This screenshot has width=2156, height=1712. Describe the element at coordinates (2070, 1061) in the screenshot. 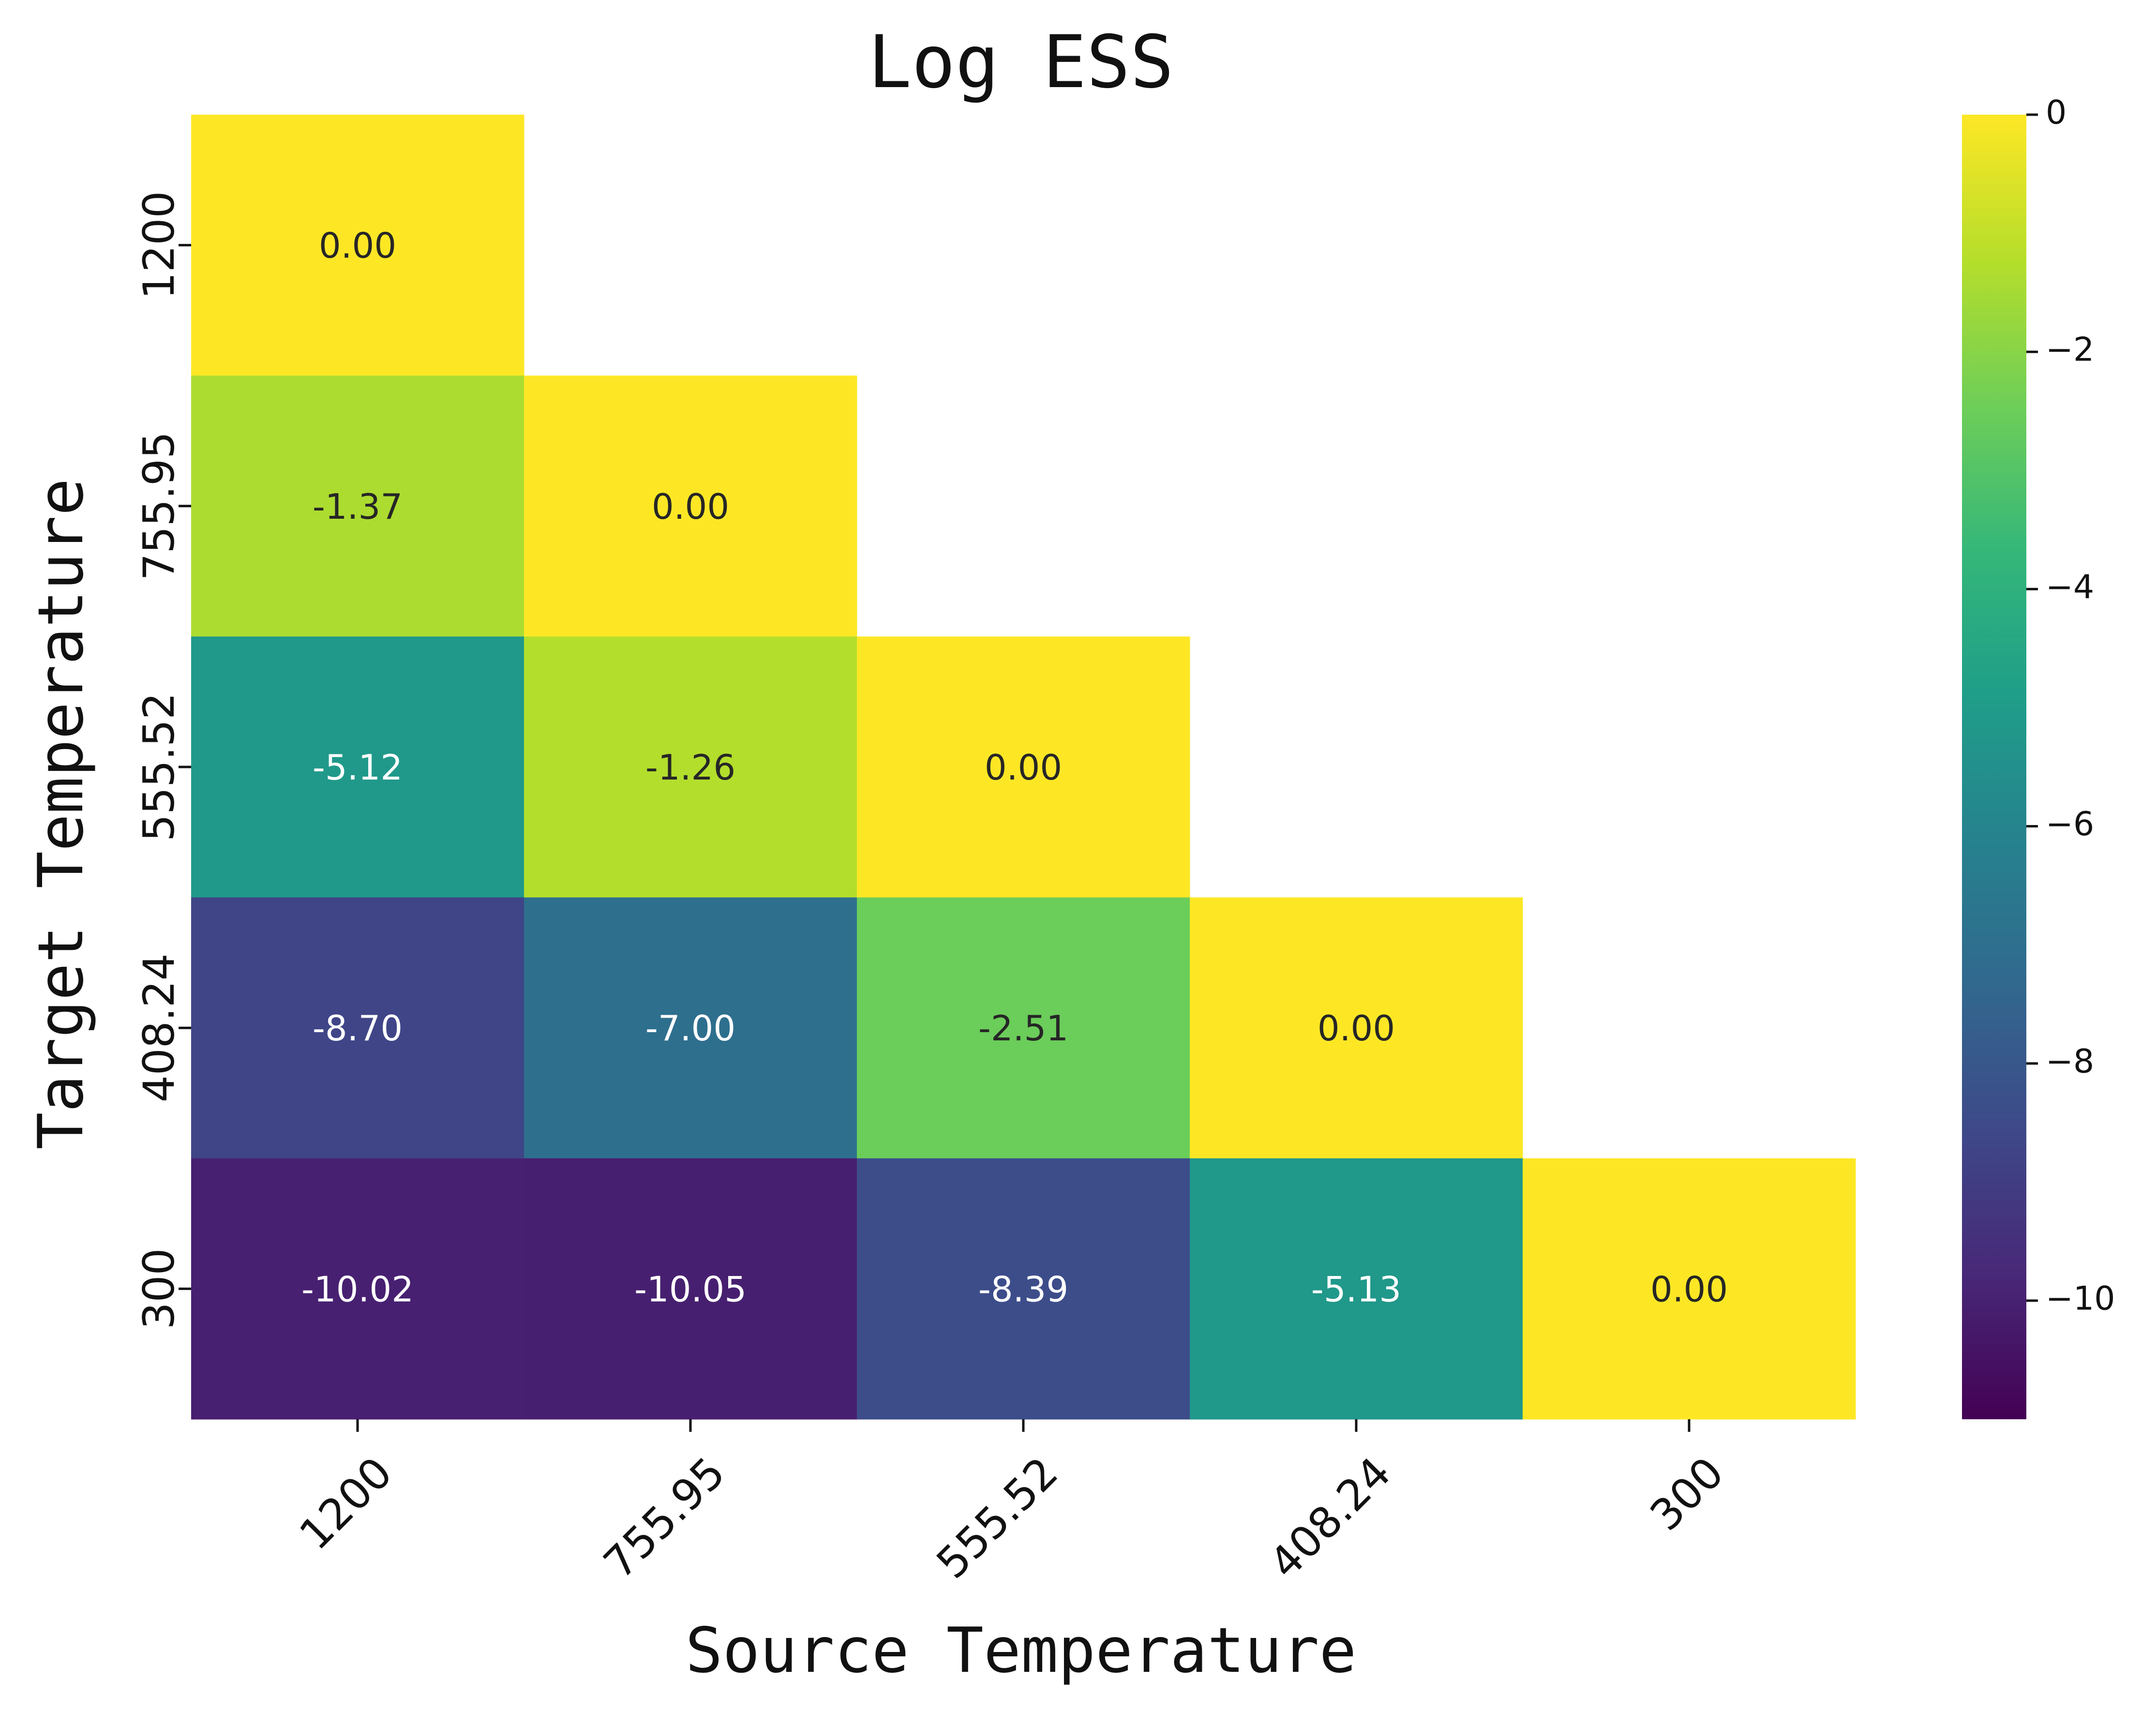

I see `colorbar-tick-label: −8` at that location.